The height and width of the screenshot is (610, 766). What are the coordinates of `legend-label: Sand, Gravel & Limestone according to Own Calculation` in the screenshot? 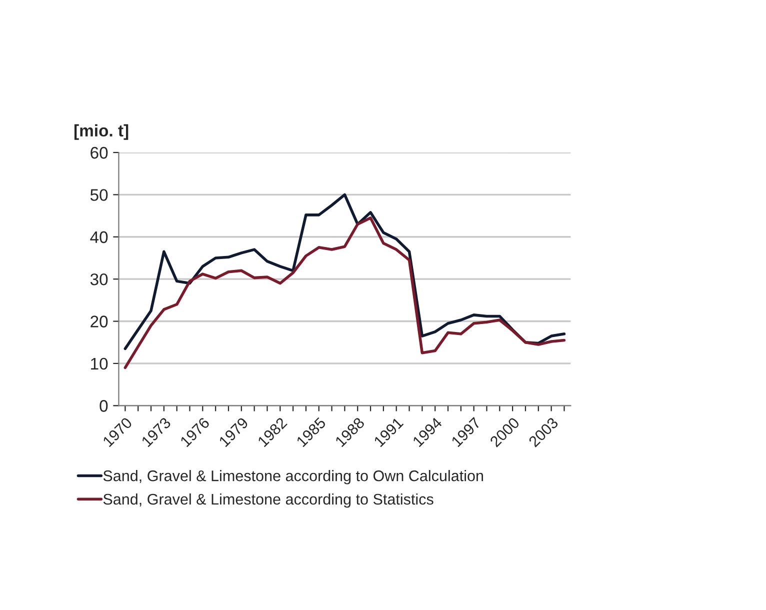 It's located at (293, 477).